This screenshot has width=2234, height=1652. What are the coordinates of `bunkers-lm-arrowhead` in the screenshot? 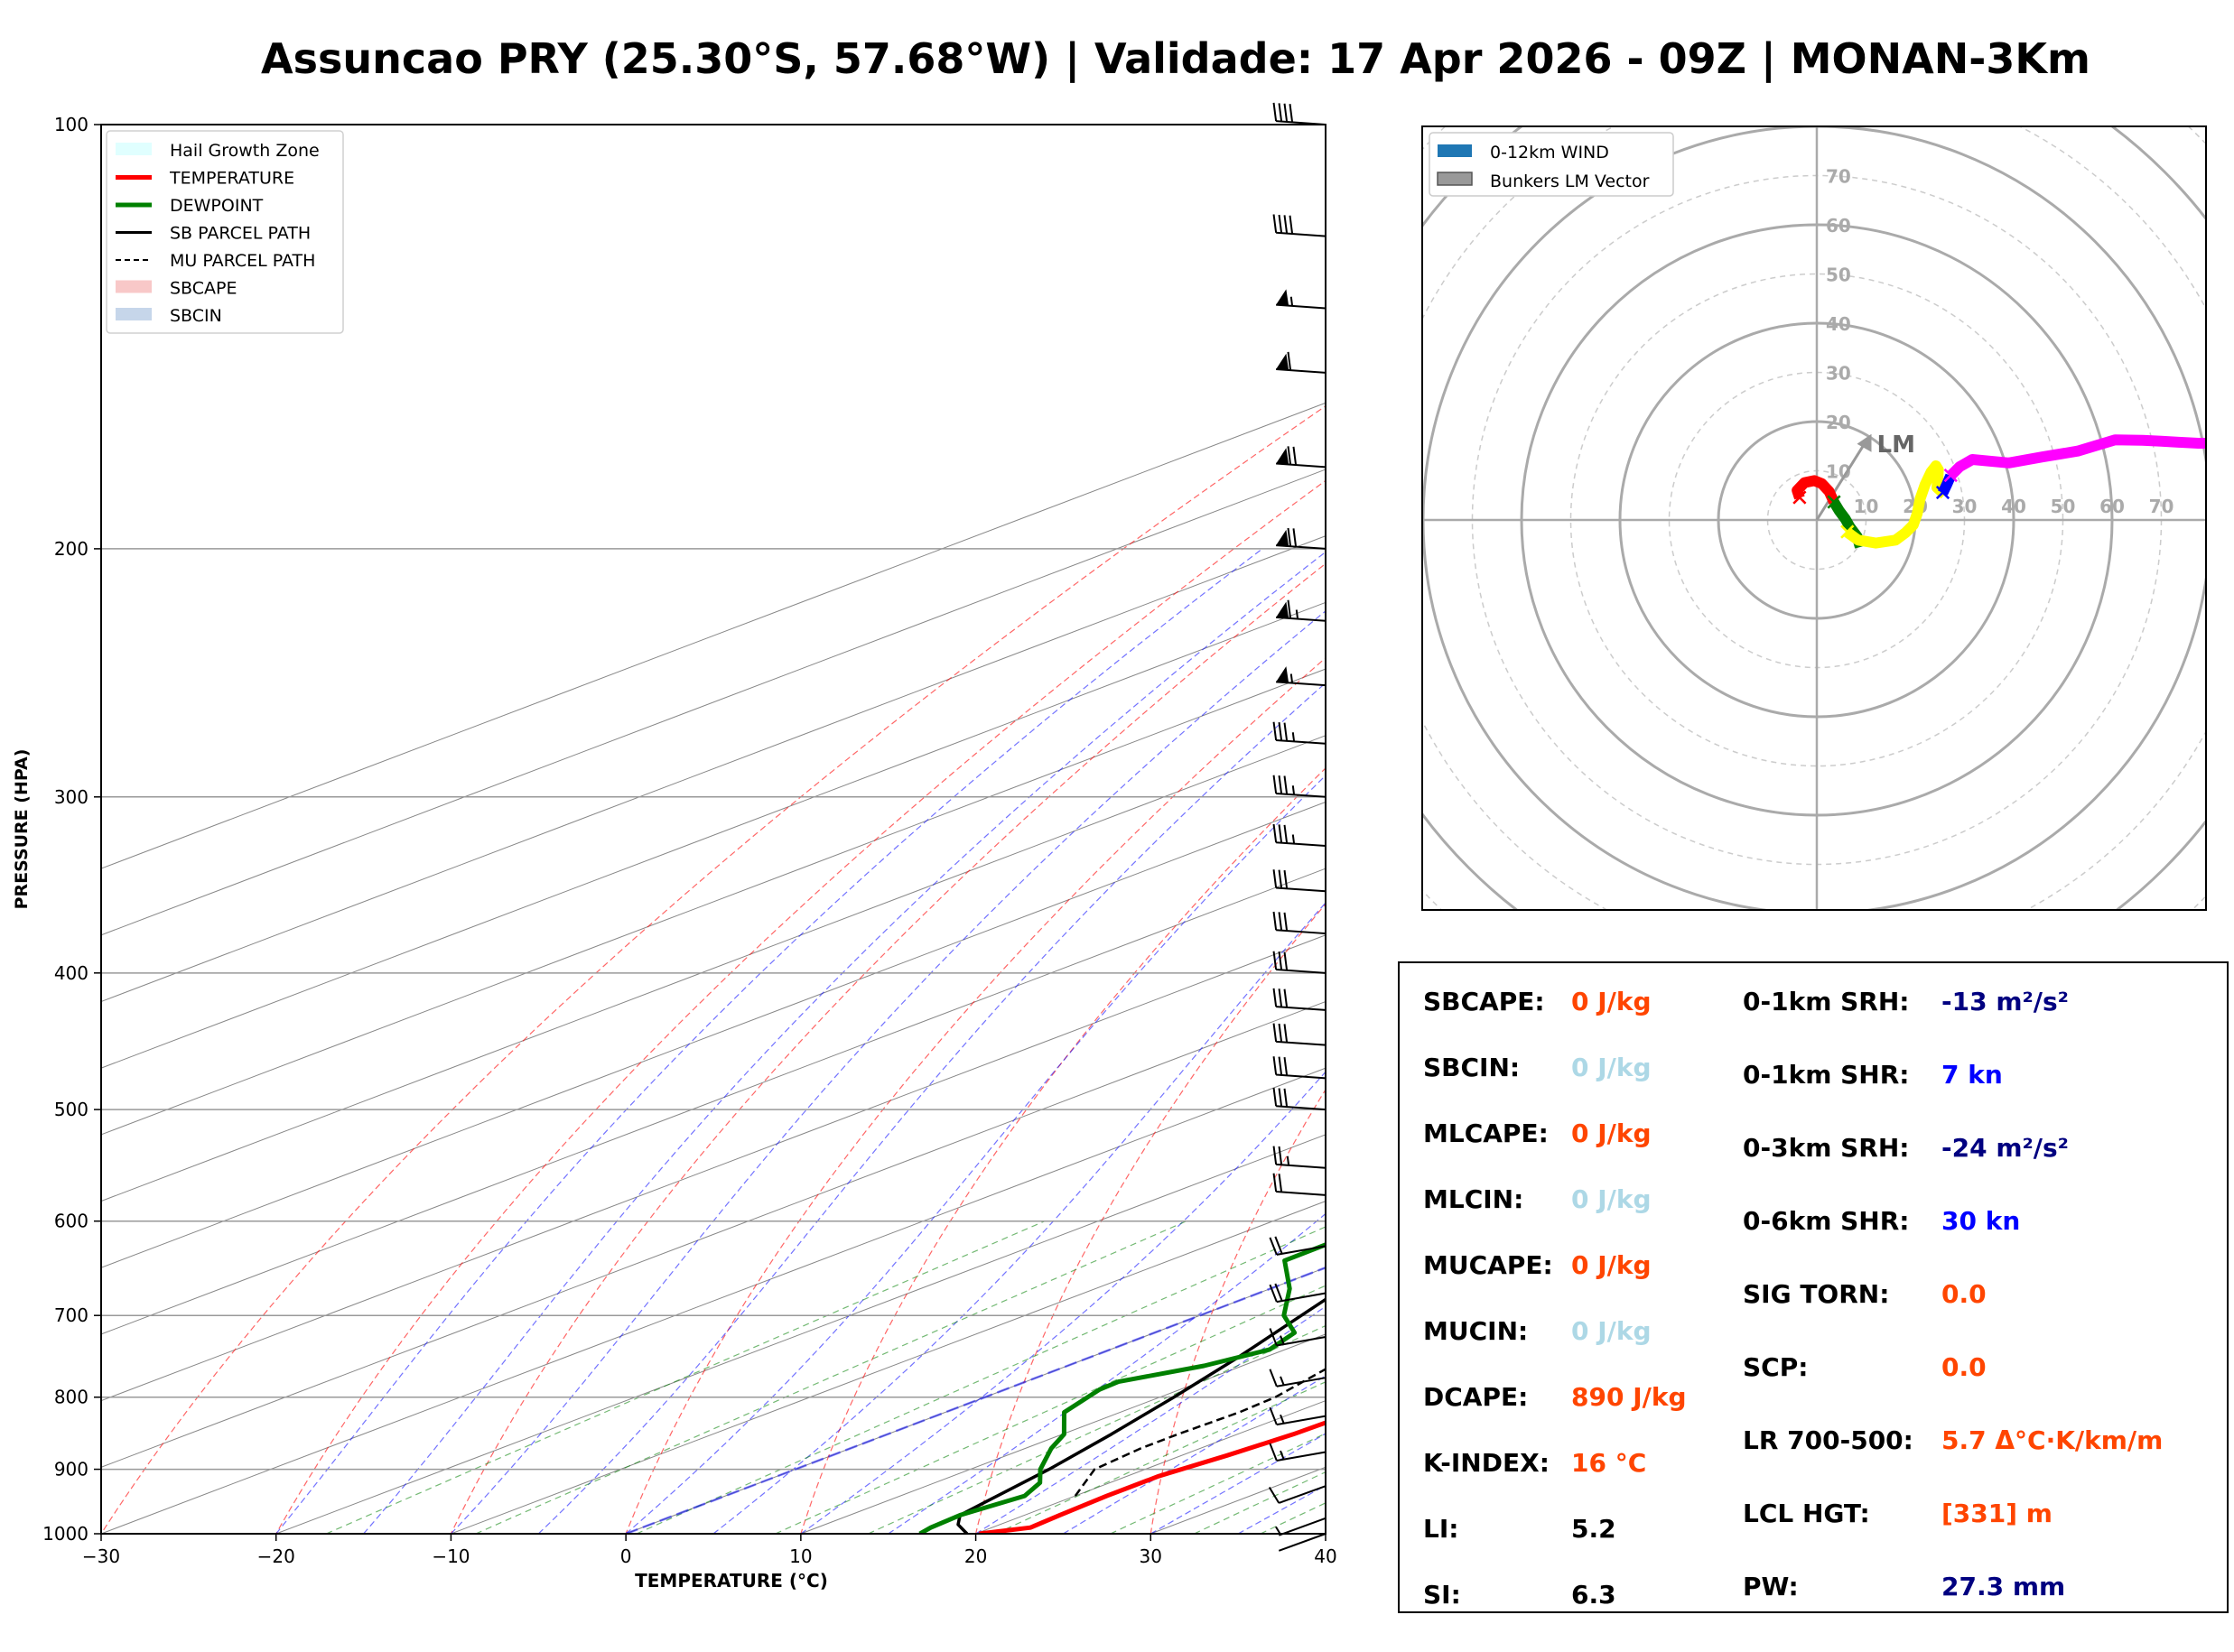 It's located at (1864, 442).